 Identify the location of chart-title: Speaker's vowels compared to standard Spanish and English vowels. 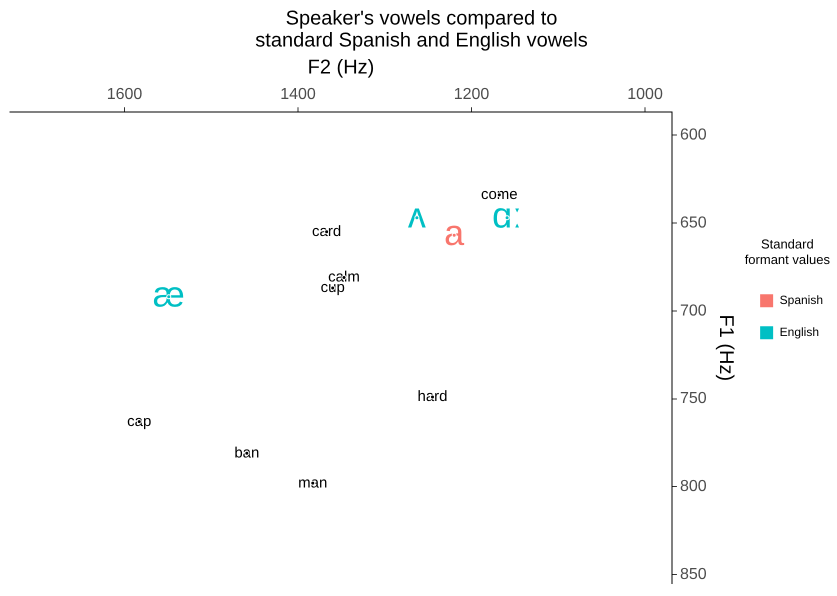
(421, 30).